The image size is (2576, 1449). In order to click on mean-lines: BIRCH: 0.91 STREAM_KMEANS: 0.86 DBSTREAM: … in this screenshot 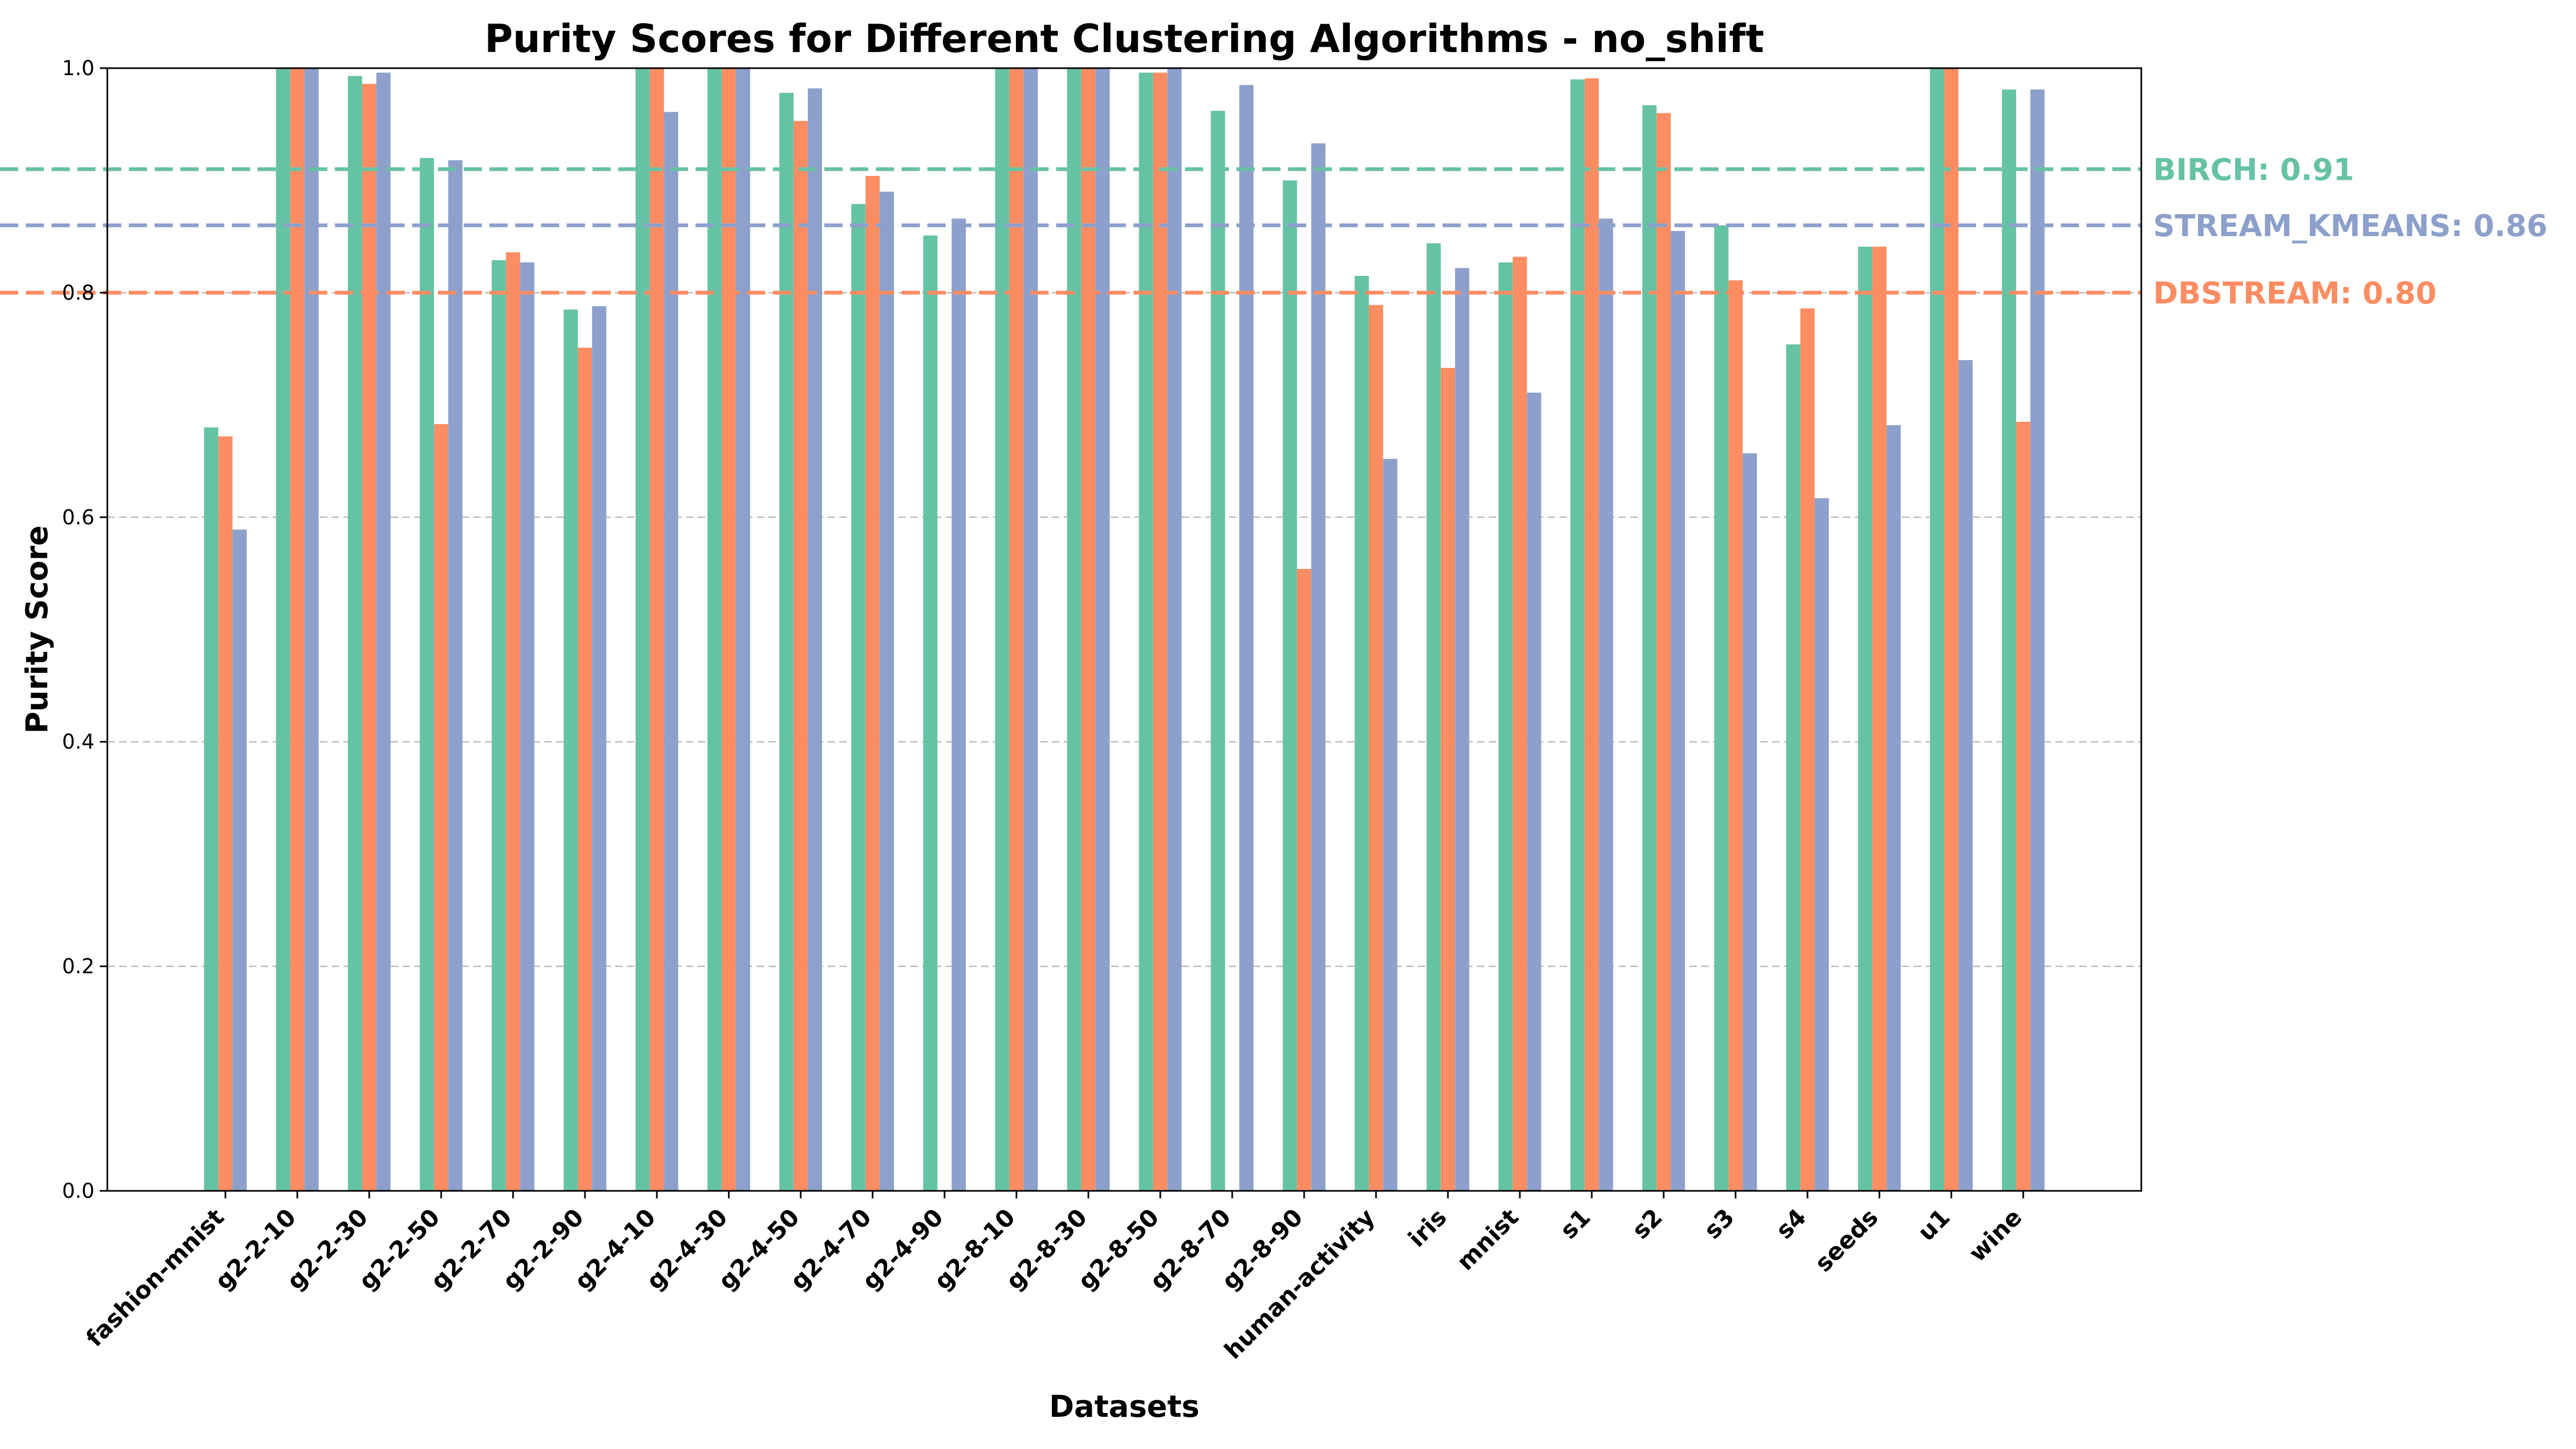, I will do `click(1274, 231)`.